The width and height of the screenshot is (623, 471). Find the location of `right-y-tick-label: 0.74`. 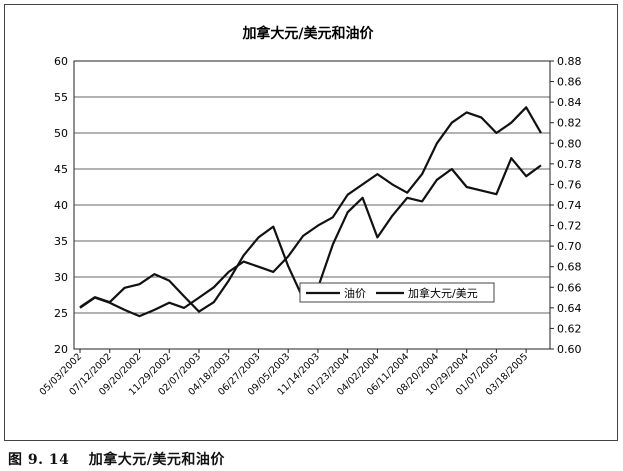

right-y-tick-label: 0.74 is located at coordinates (569, 205).